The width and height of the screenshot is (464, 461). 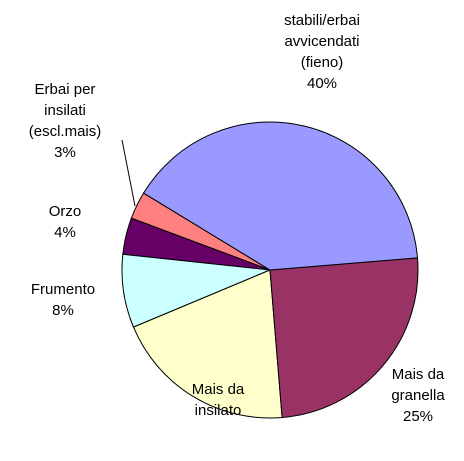 I want to click on value-label: 25%, so click(x=418, y=416).